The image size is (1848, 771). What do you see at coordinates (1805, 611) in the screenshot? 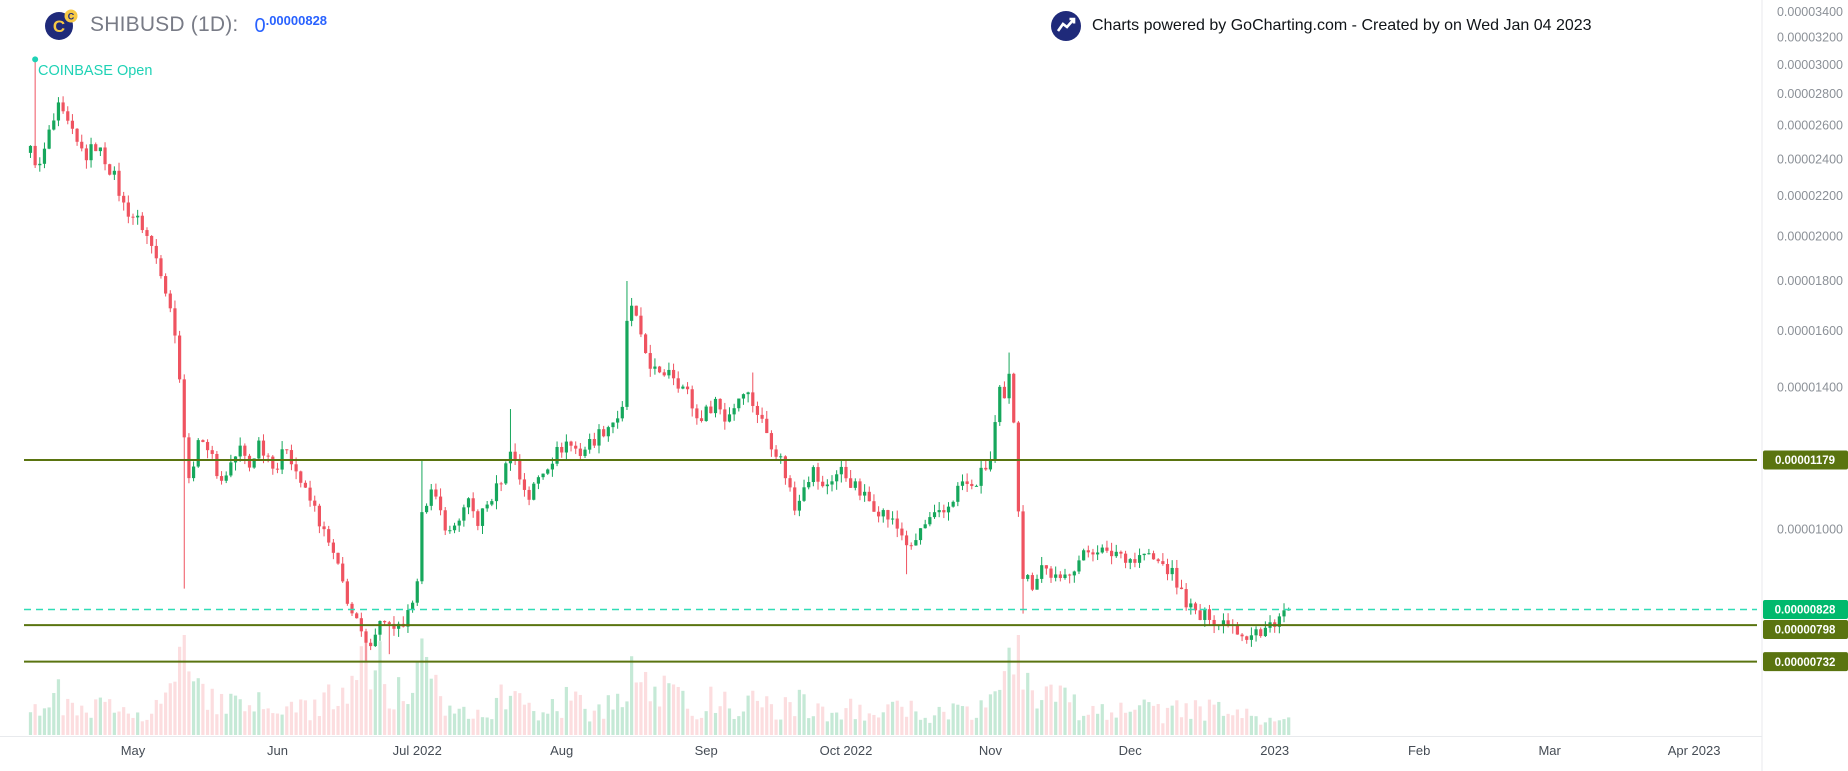
I see `svg-text: 0.00000828` at bounding box center [1805, 611].